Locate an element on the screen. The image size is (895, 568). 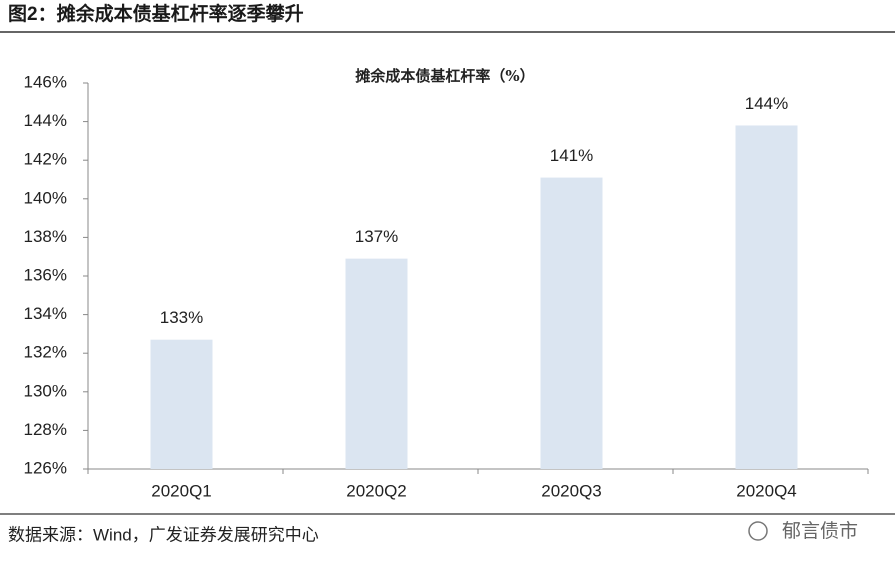
value-label: 141% is located at coordinates (571, 155).